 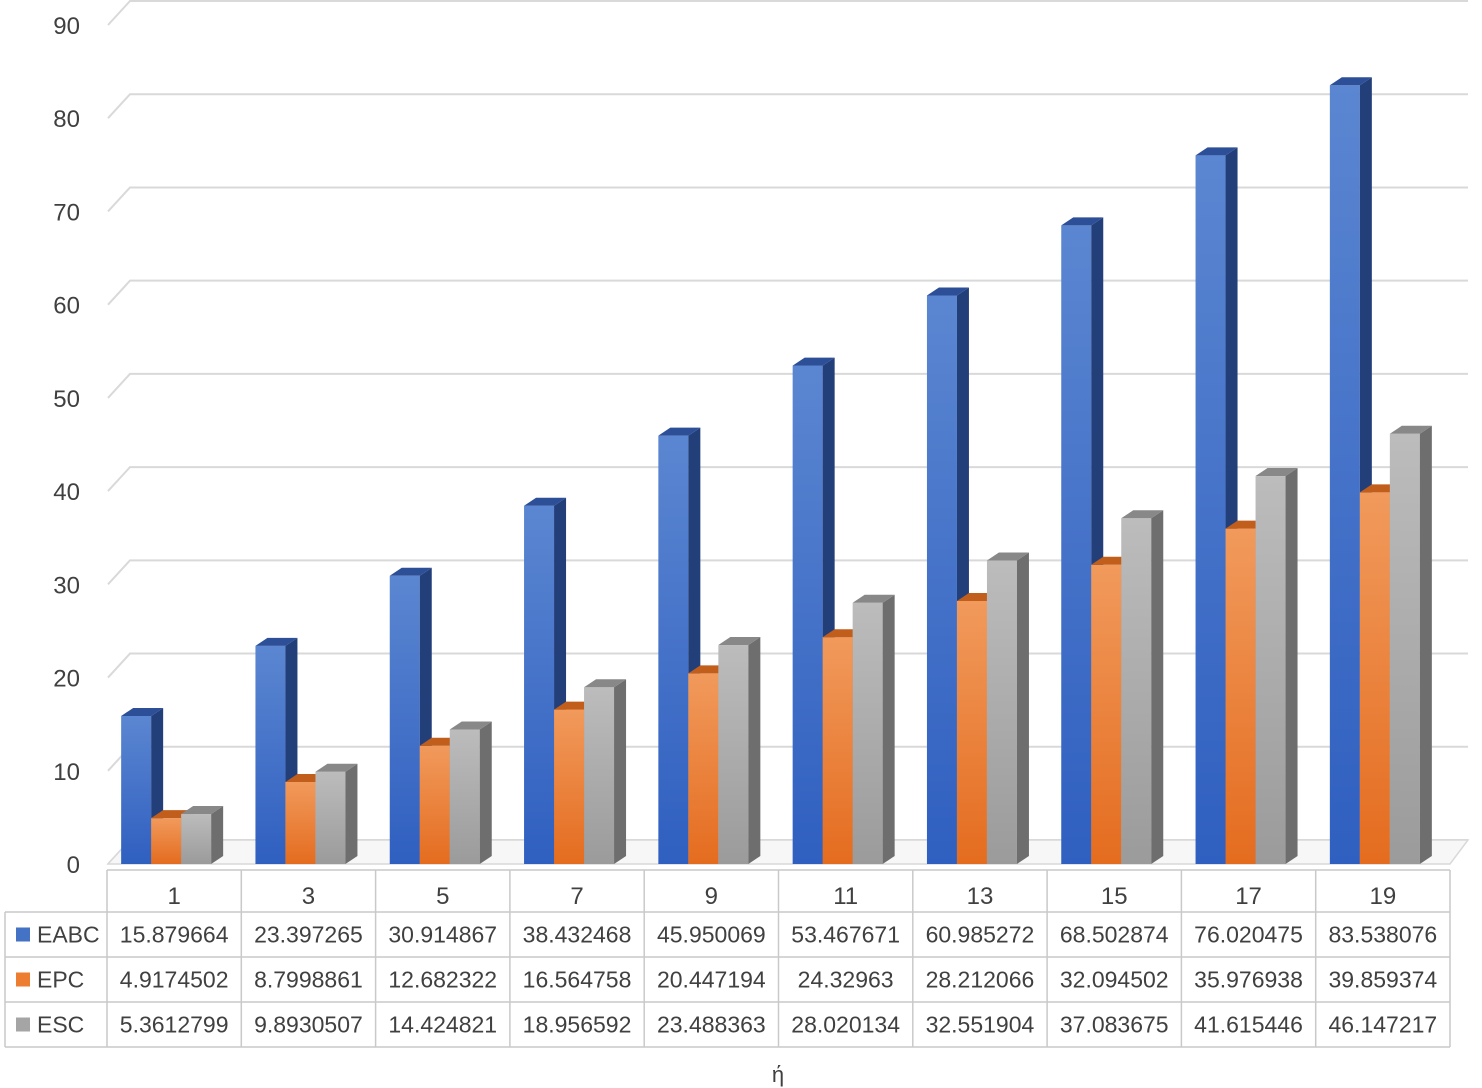 I want to click on data-table-cell: 37.083675, so click(x=1114, y=1025).